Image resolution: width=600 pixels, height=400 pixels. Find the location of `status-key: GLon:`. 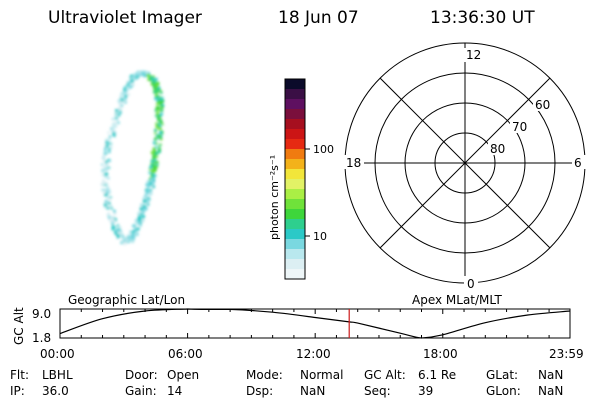

status-key: GLon: is located at coordinates (503, 391).